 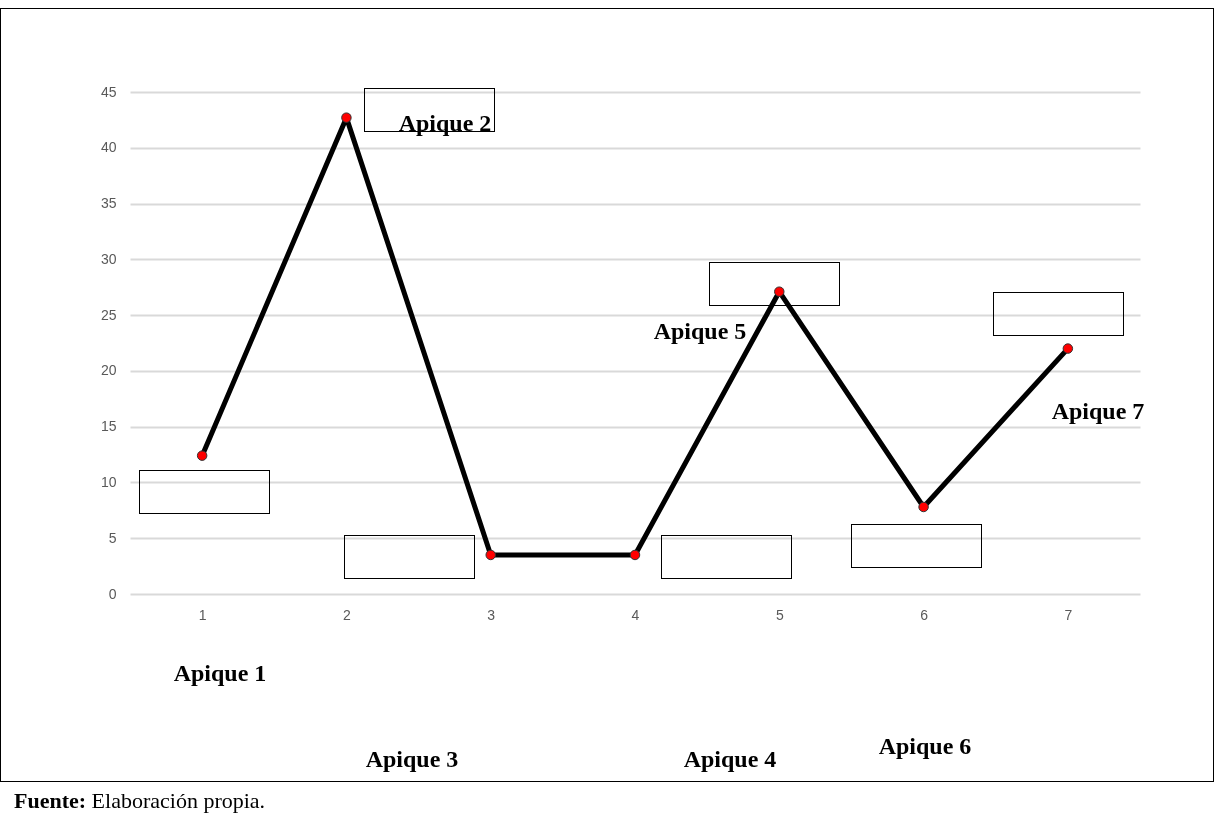 I want to click on annotation: Apique 2, so click(x=445, y=124).